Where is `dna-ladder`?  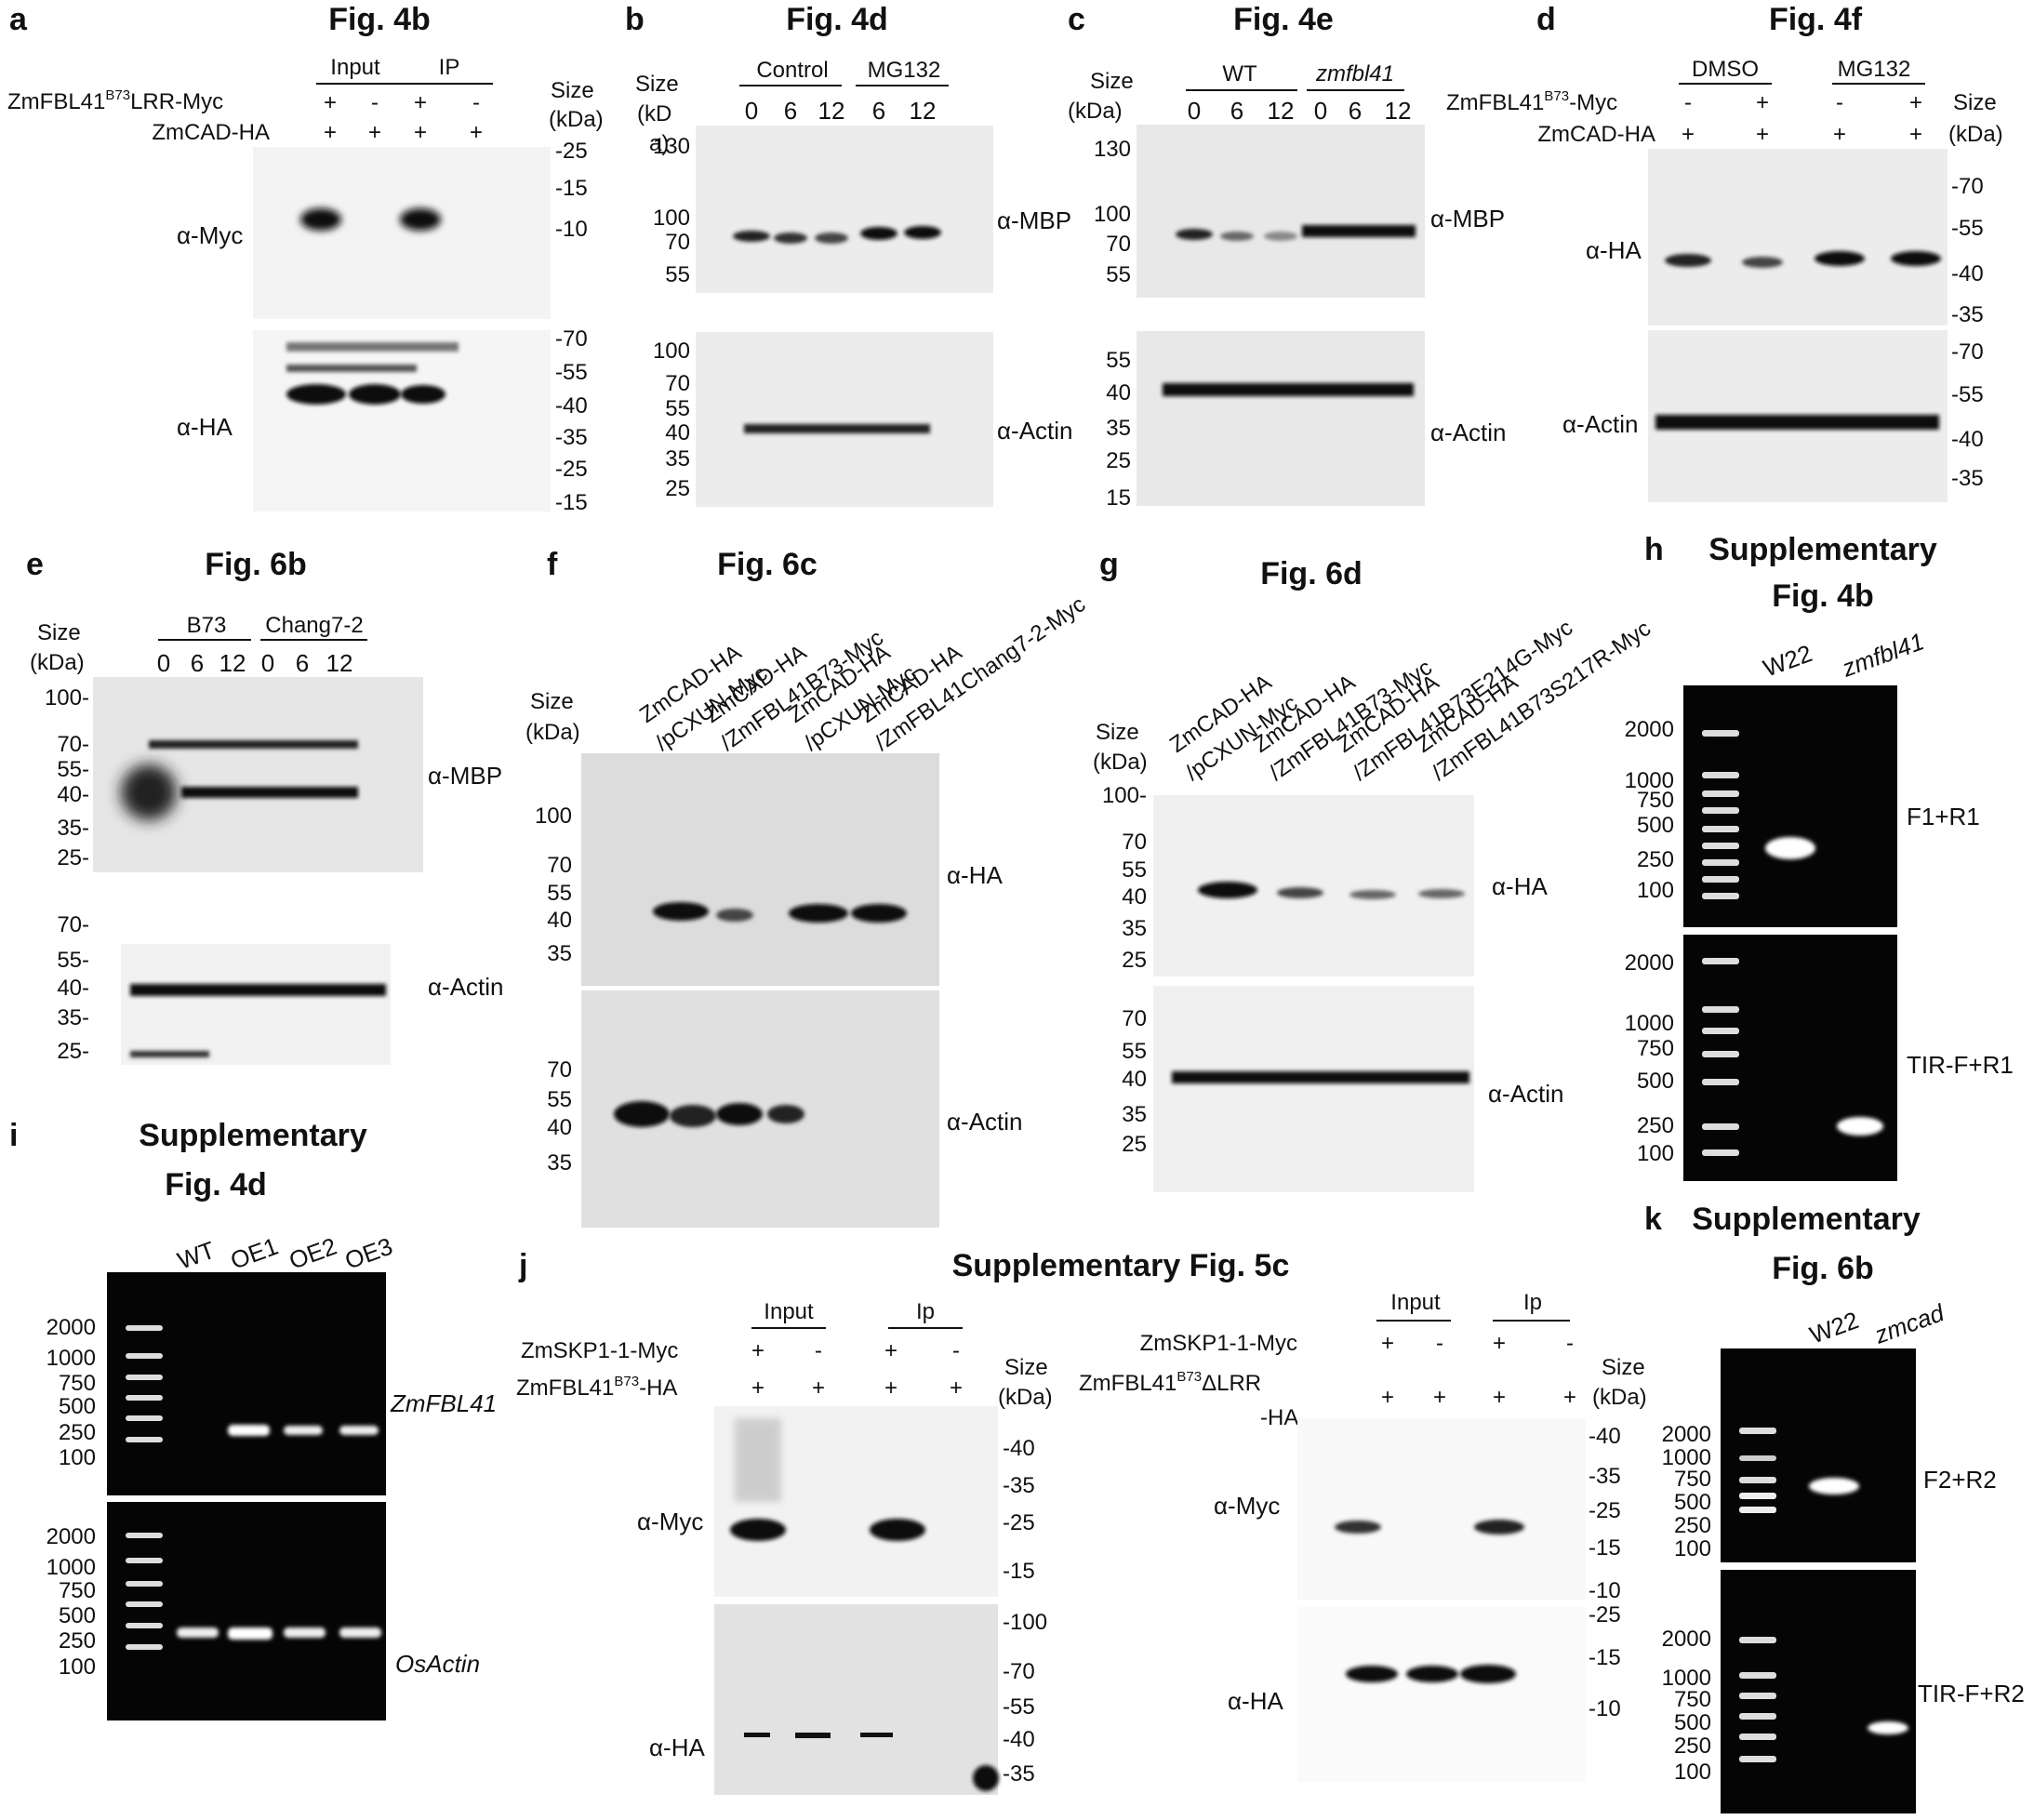
dna-ladder is located at coordinates (144, 1383).